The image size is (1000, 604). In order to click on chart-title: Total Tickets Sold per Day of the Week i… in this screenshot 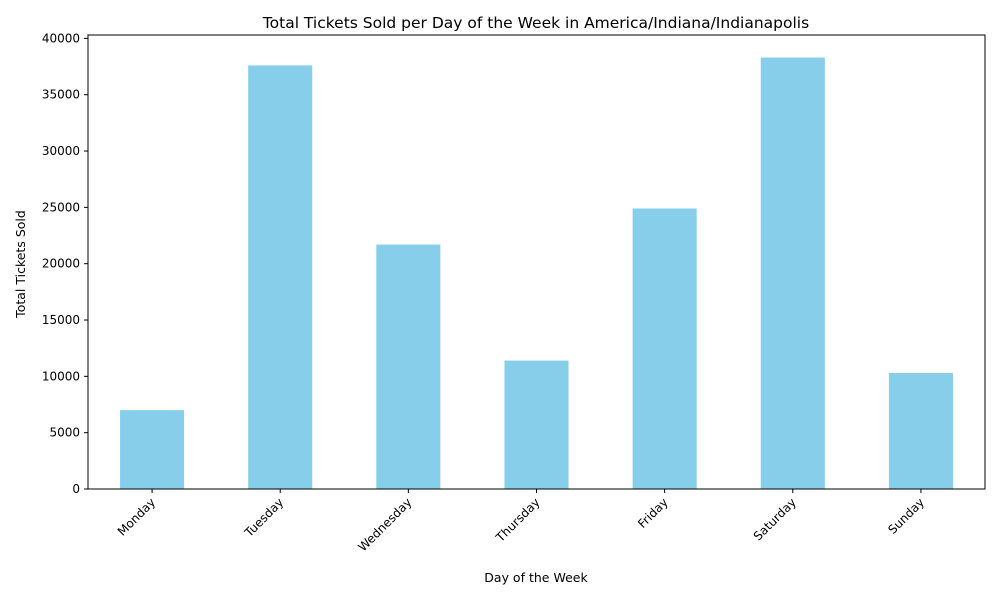, I will do `click(535, 23)`.